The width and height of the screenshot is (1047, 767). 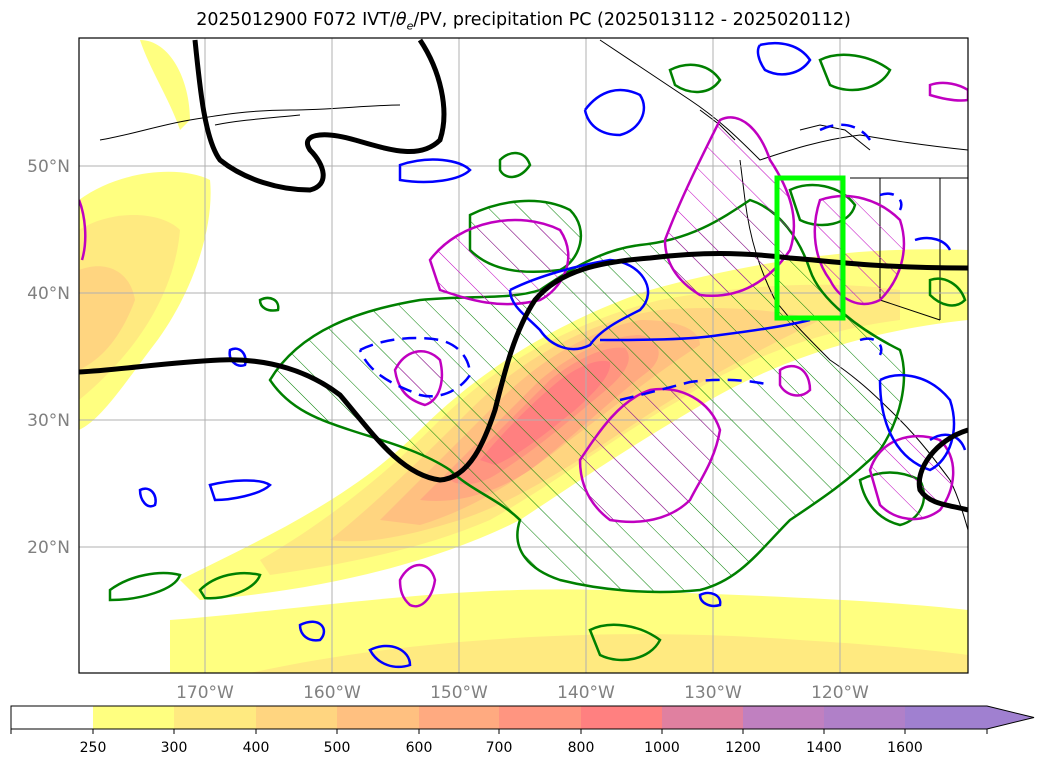 What do you see at coordinates (93, 748) in the screenshot?
I see `colorbar-label: 250` at bounding box center [93, 748].